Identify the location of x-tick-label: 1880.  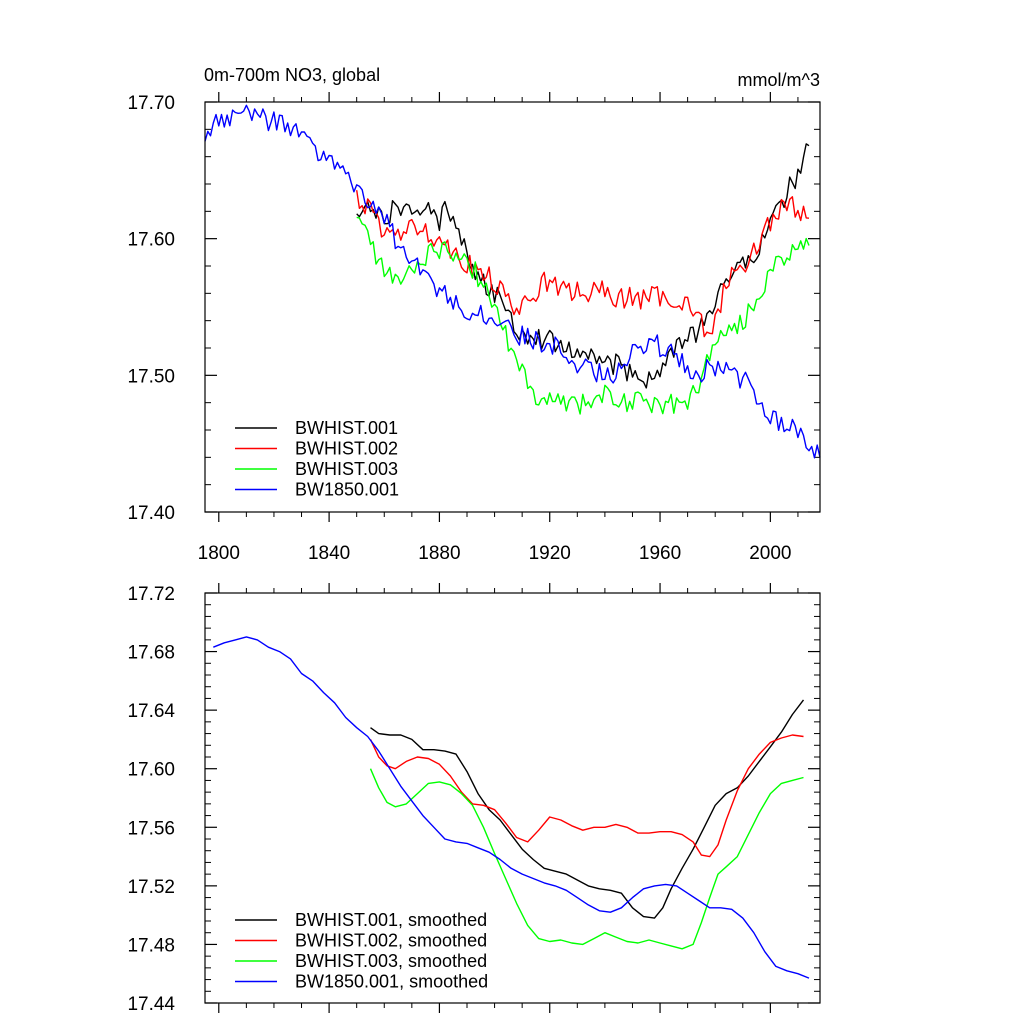
(439, 553).